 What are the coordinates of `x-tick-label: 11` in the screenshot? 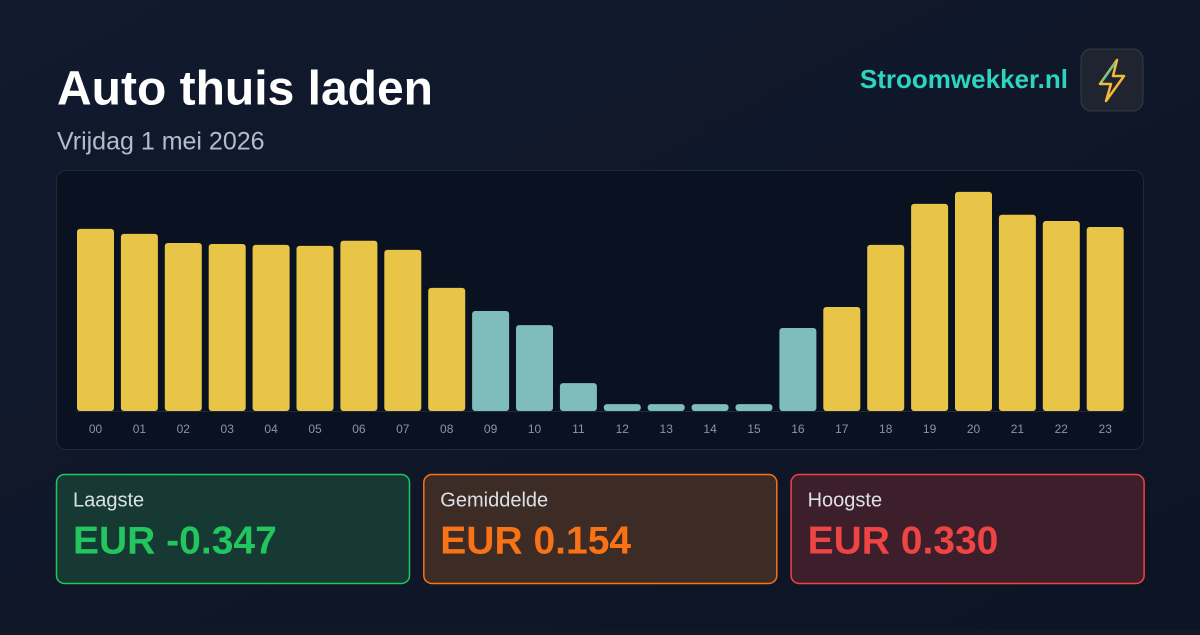 It's located at (578, 429).